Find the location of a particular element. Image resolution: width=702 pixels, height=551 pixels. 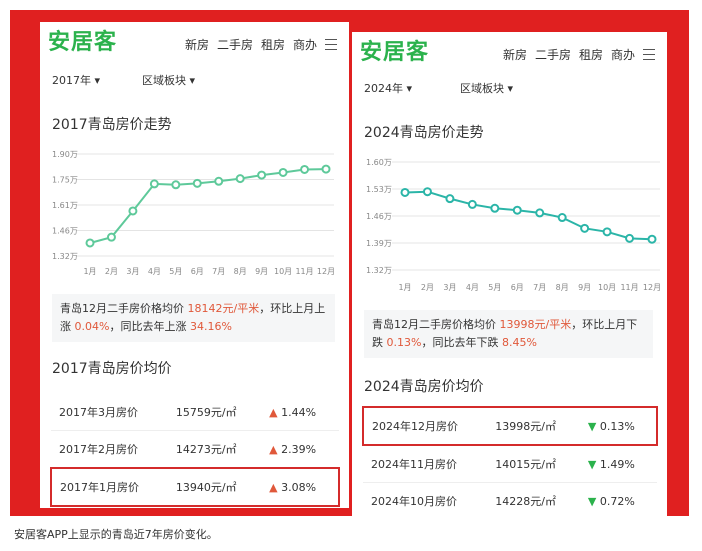

y-tick-label: 1.90万 is located at coordinates (65, 154).